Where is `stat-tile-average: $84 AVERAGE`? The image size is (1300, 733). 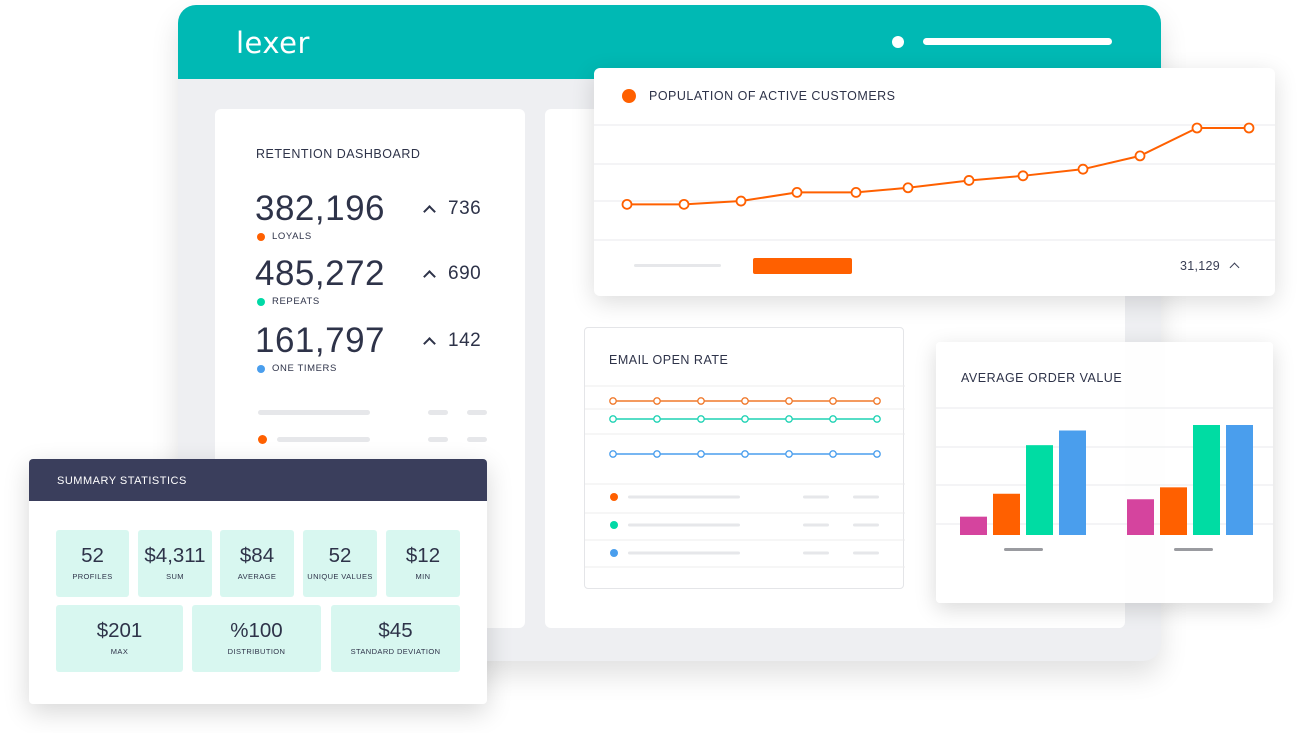
stat-tile-average: $84 AVERAGE is located at coordinates (257, 563).